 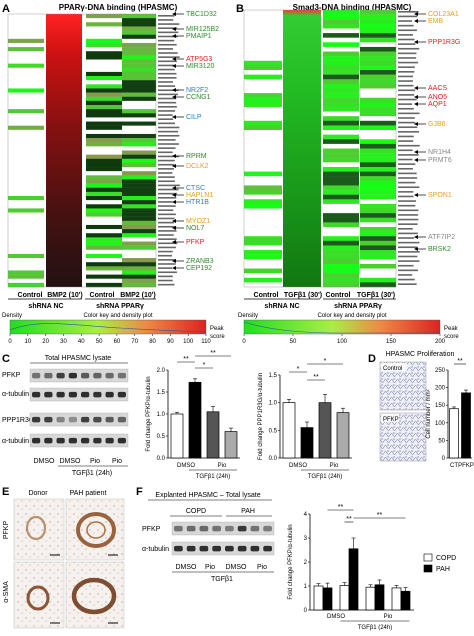 What do you see at coordinates (196, 156) in the screenshot?
I see `gene-label-a-rprm: RPRM` at bounding box center [196, 156].